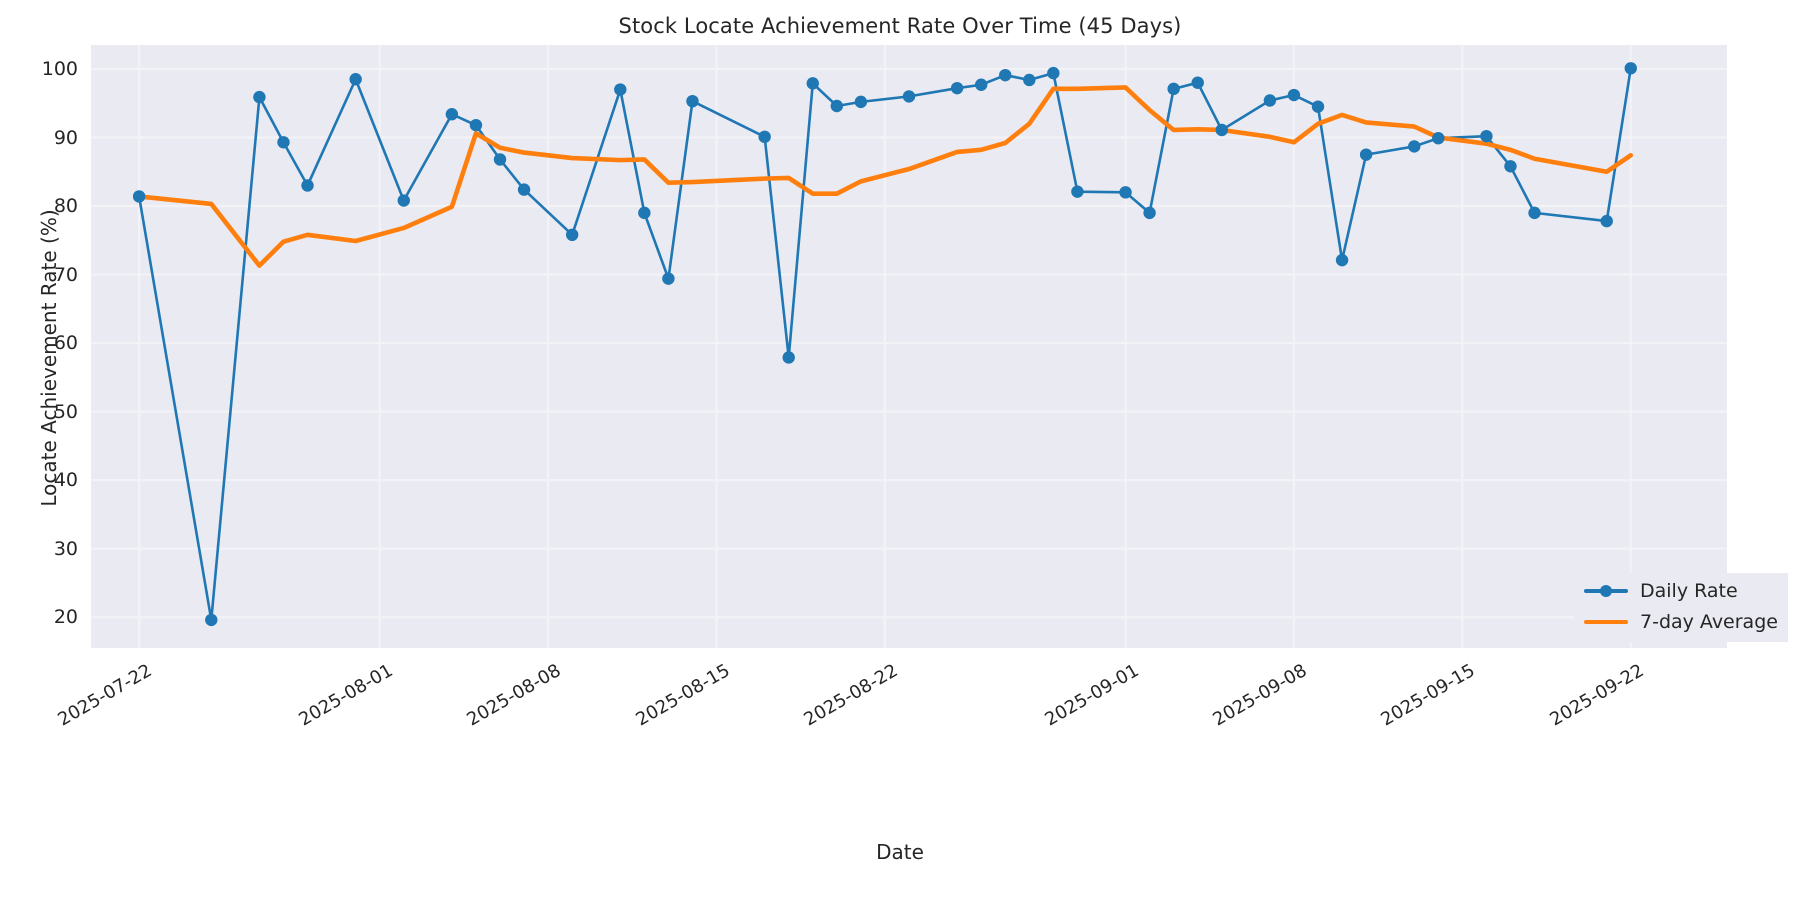  I want to click on chart-legend: Daily Rate 7-day Average, so click(1681, 607).